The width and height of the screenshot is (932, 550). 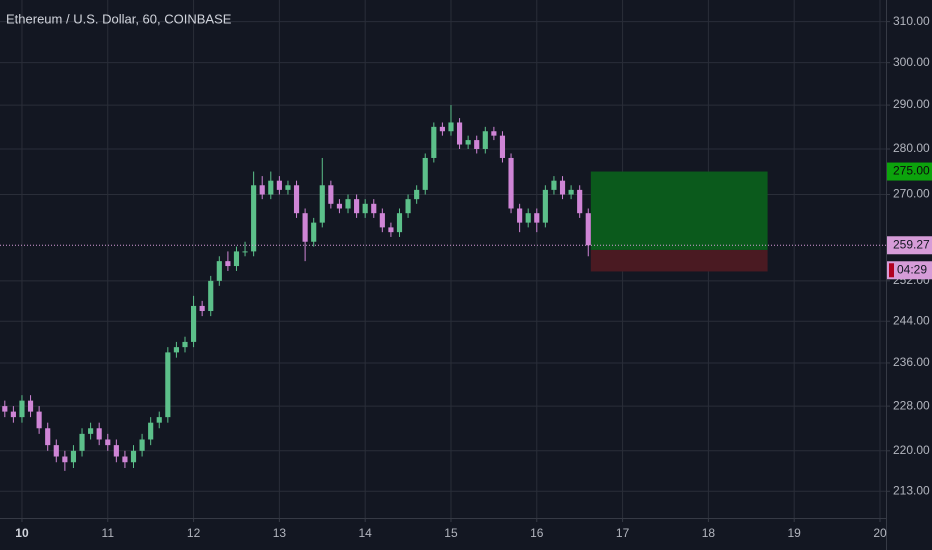 I want to click on countdown-tag, so click(x=909, y=270).